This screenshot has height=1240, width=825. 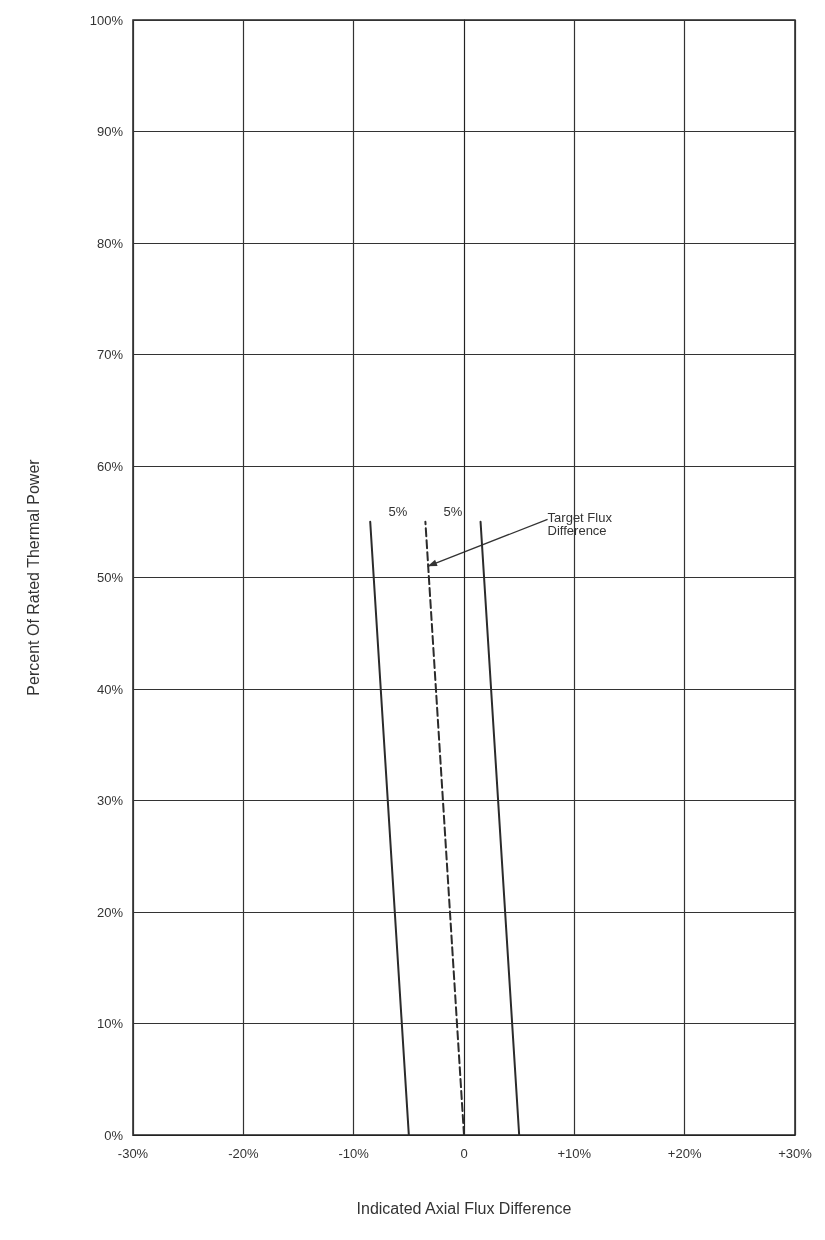 What do you see at coordinates (110, 466) in the screenshot?
I see `y-tick-label: 60%` at bounding box center [110, 466].